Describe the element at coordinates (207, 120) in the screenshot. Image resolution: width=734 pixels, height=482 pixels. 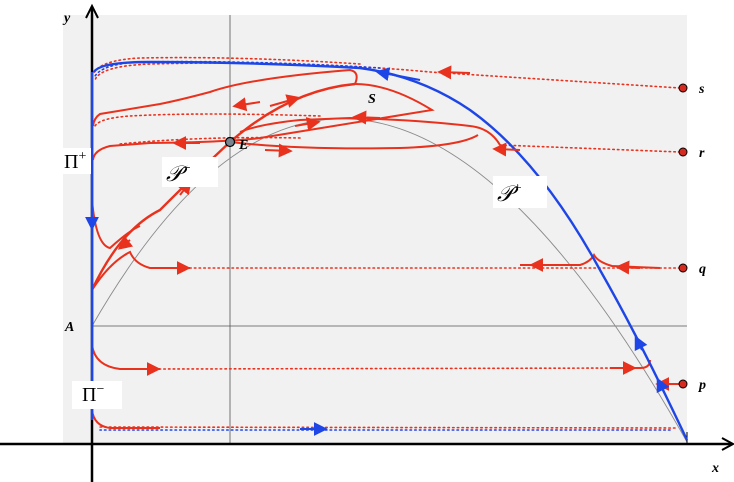
I see `orbit-upper-left-dotted` at that location.